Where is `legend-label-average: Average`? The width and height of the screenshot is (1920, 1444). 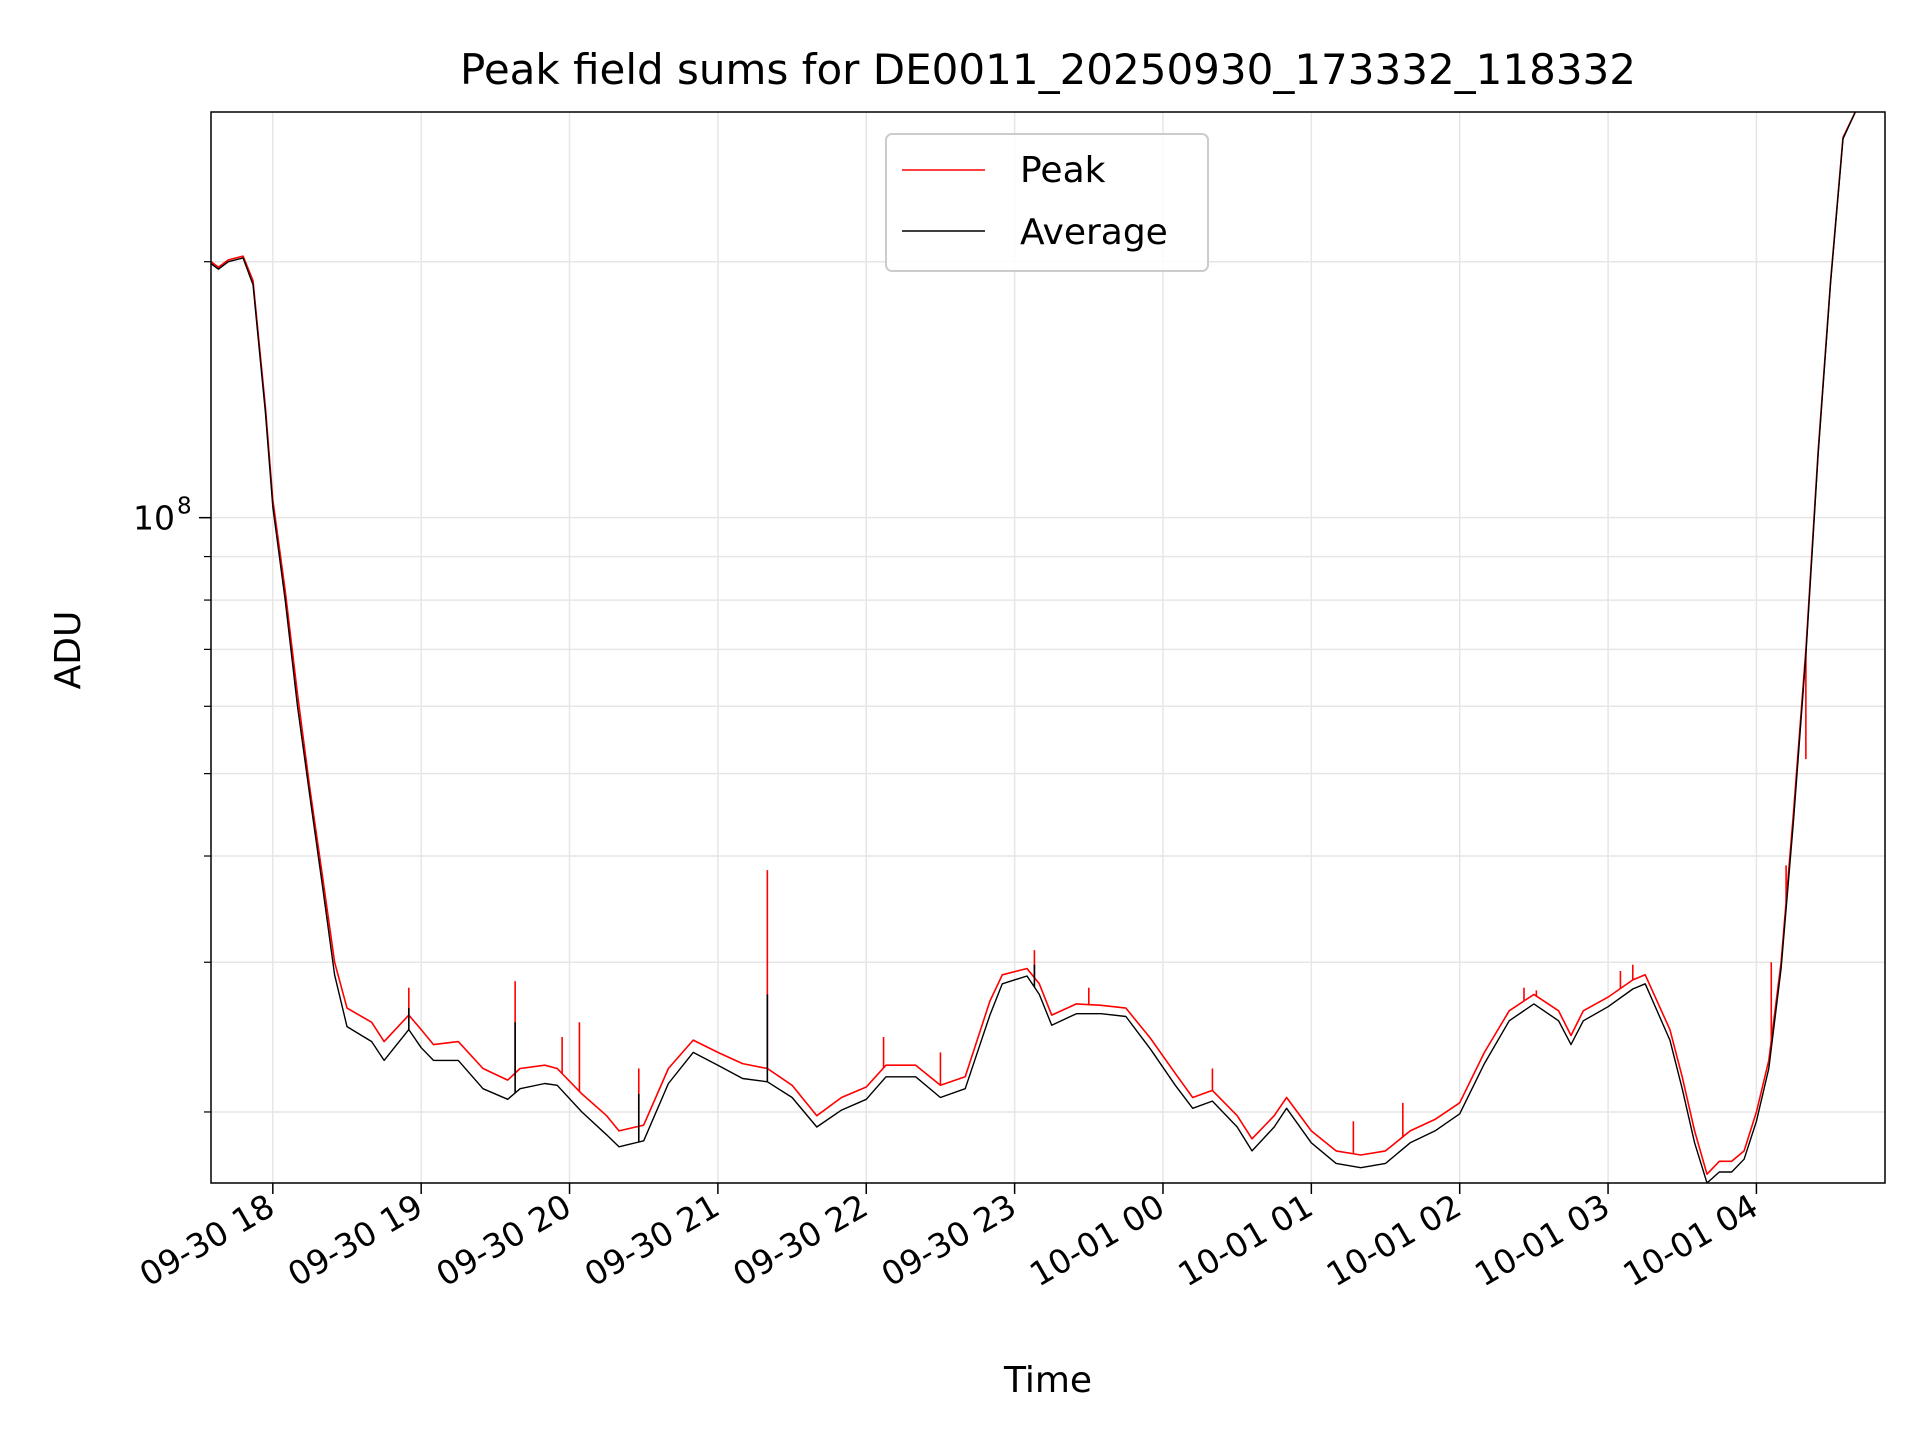 legend-label-average: Average is located at coordinates (1094, 232).